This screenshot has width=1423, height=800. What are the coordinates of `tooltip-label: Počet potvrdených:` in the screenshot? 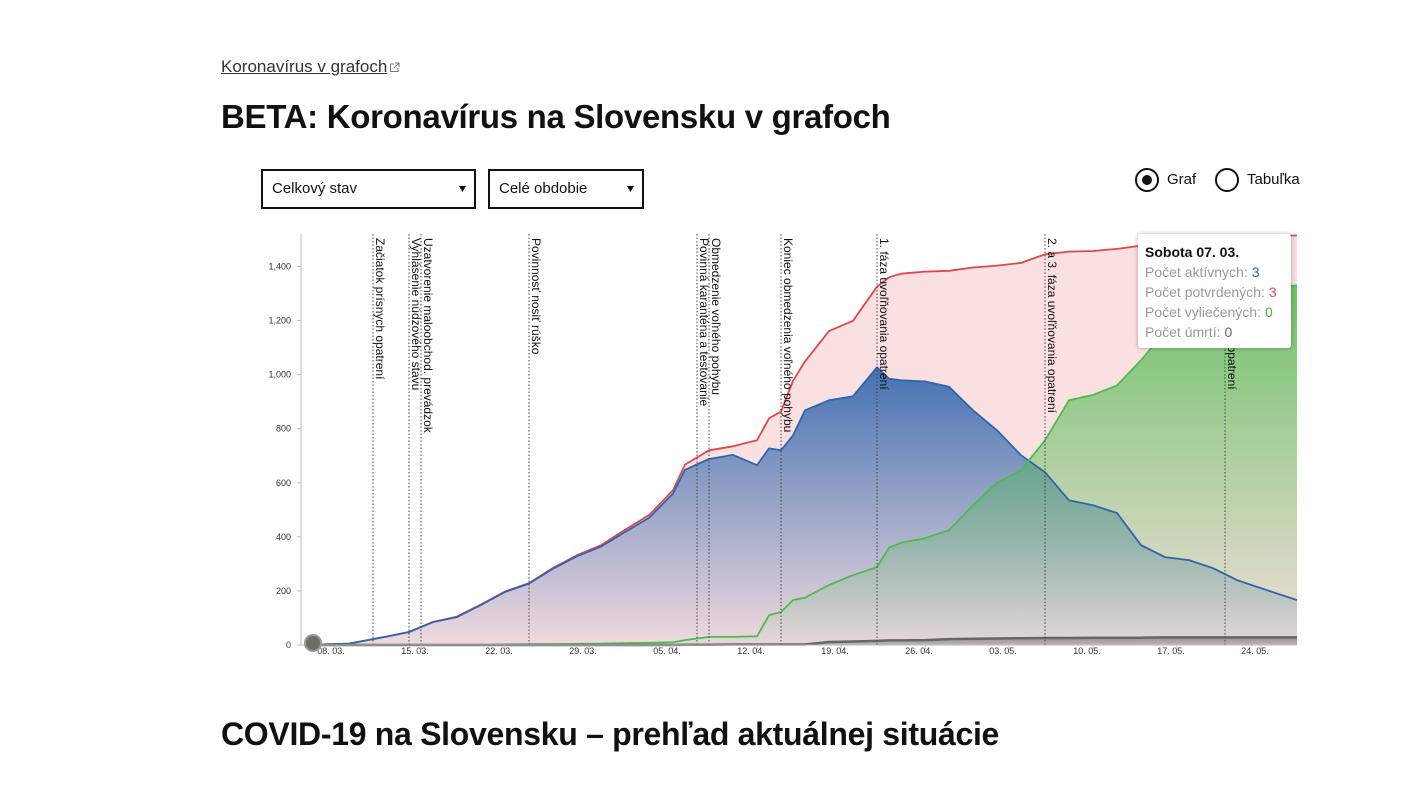 It's located at (1205, 292).